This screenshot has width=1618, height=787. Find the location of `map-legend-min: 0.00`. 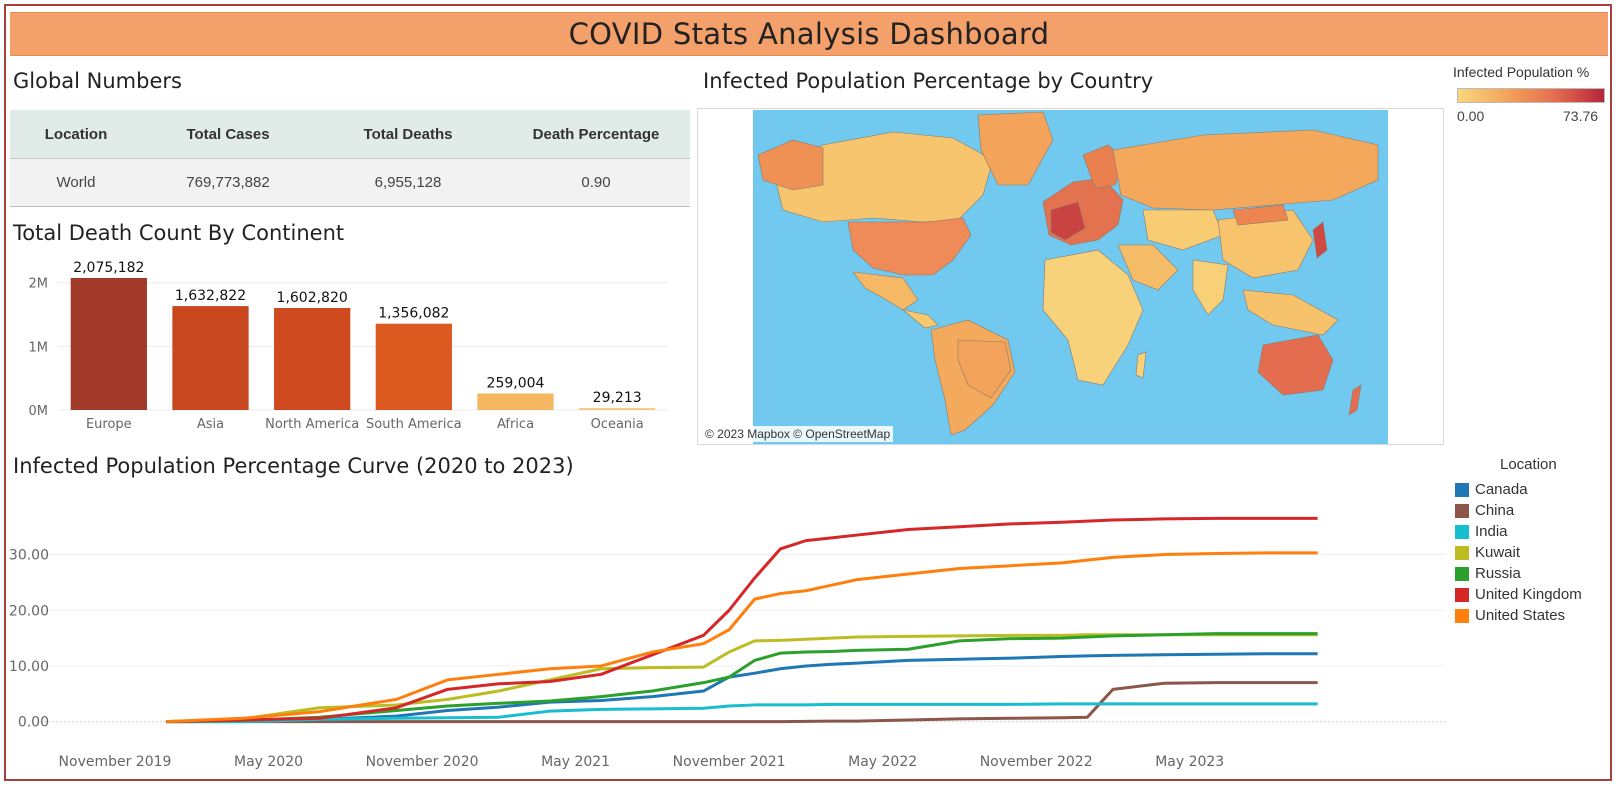

map-legend-min: 0.00 is located at coordinates (1471, 116).